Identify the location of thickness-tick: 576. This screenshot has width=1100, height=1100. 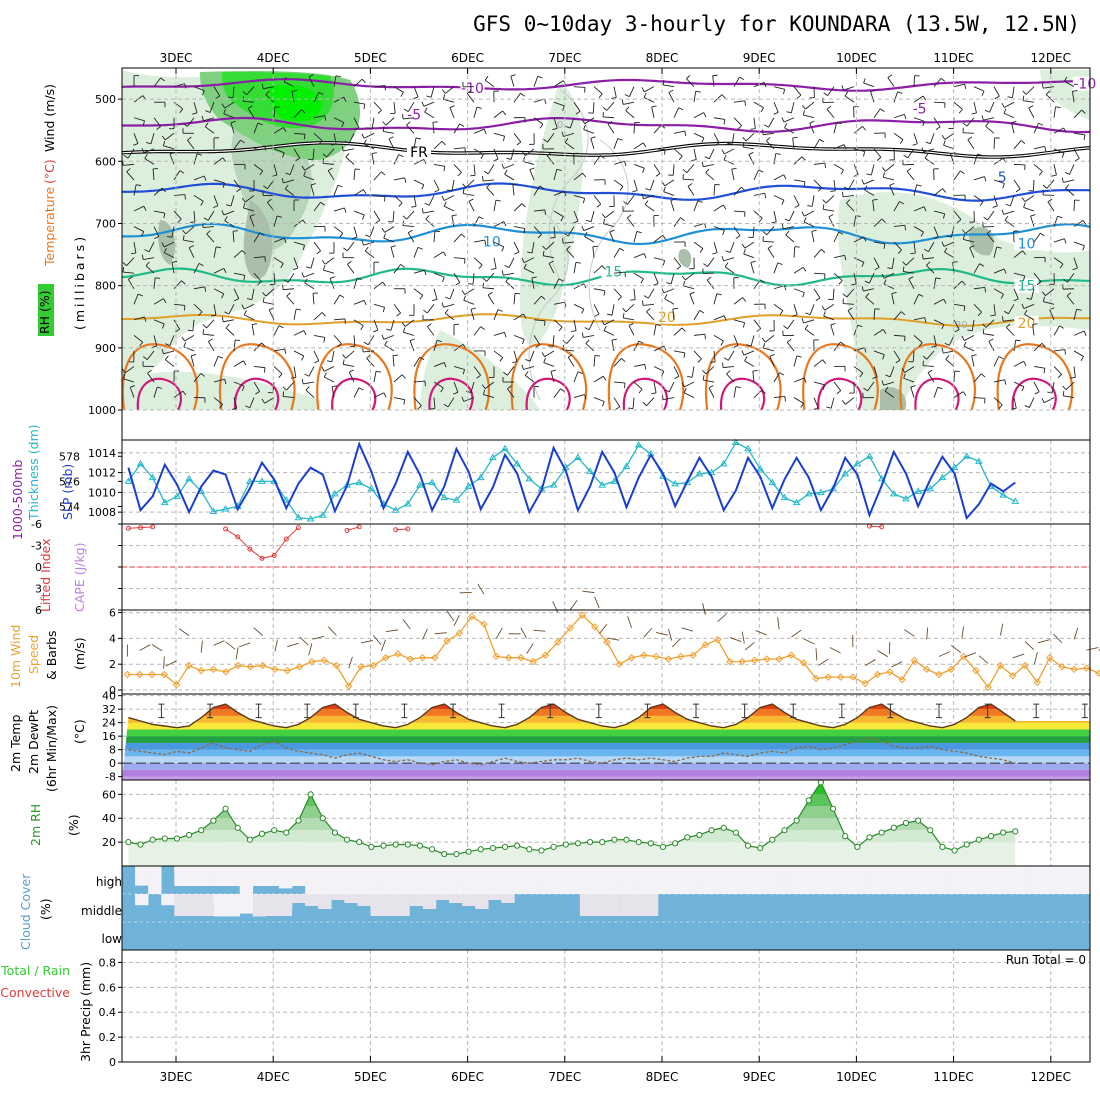
(69, 481).